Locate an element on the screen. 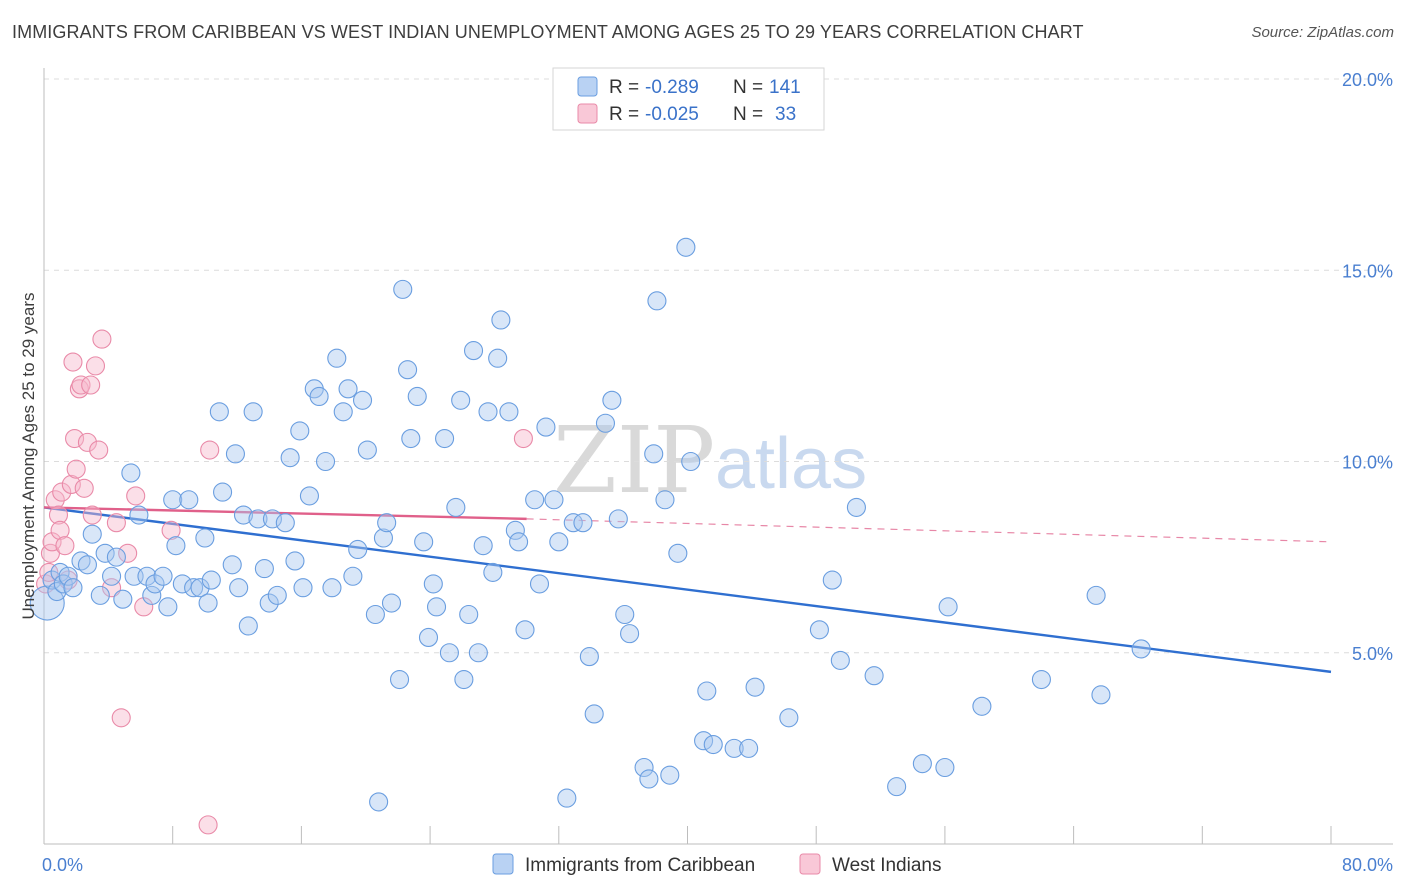  legend-swatch-pink is located at coordinates (587, 113).